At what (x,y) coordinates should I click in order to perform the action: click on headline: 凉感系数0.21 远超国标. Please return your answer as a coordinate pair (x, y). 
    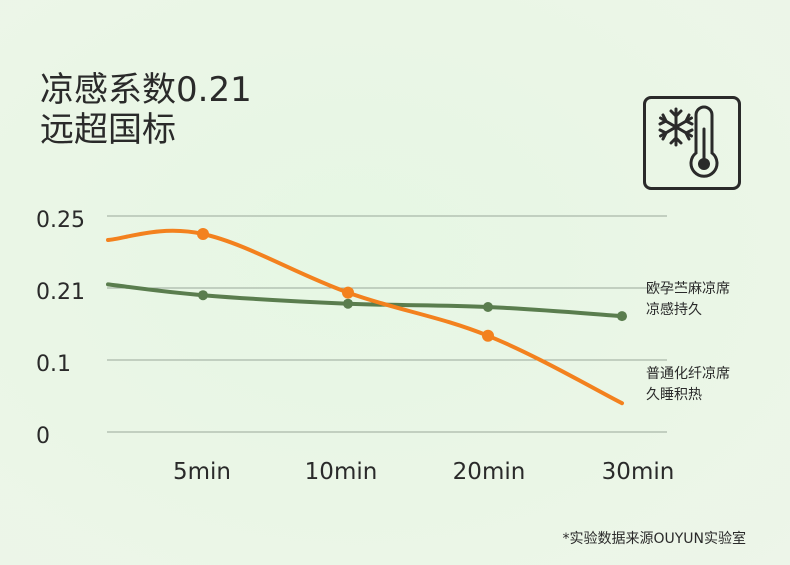
    Looking at the image, I should click on (146, 110).